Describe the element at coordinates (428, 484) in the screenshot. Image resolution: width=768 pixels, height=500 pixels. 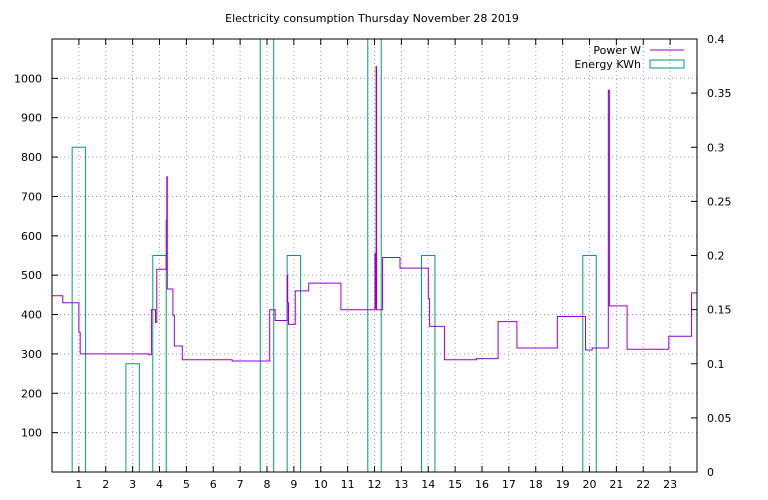
I see `x-tick-label: 14` at that location.